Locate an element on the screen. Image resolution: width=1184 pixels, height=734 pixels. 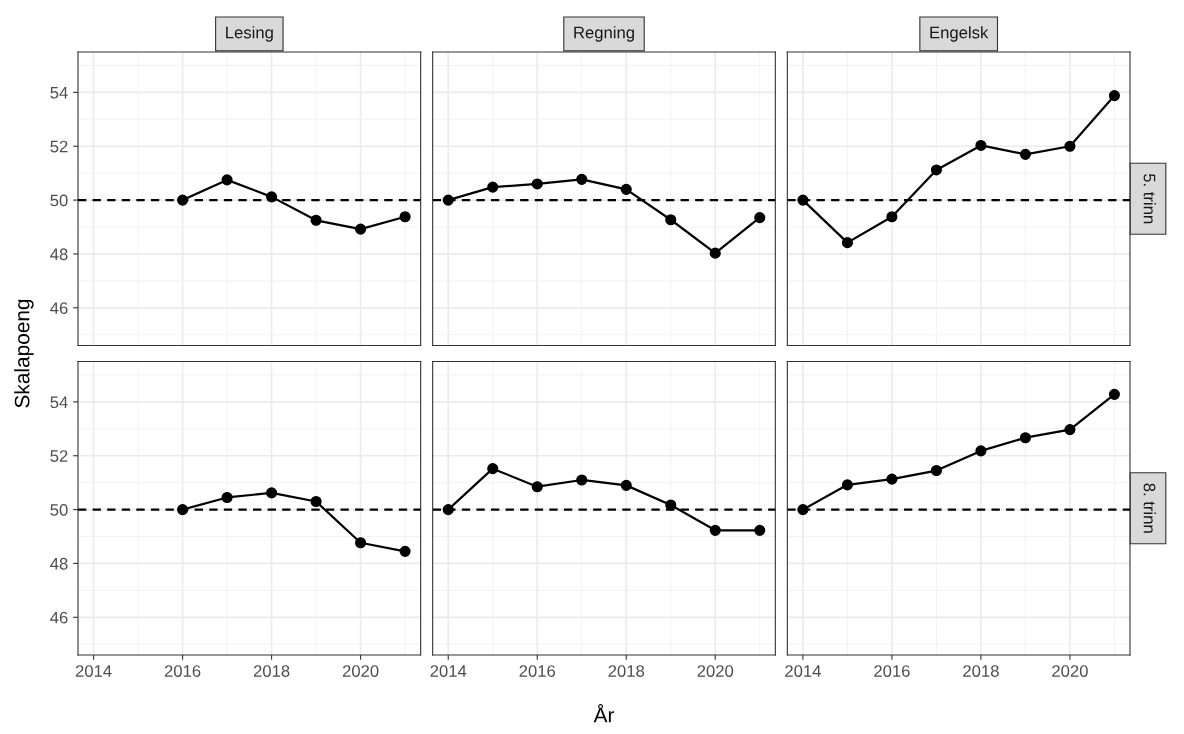
y-axis-title: Skalapoeng is located at coordinates (24, 353).